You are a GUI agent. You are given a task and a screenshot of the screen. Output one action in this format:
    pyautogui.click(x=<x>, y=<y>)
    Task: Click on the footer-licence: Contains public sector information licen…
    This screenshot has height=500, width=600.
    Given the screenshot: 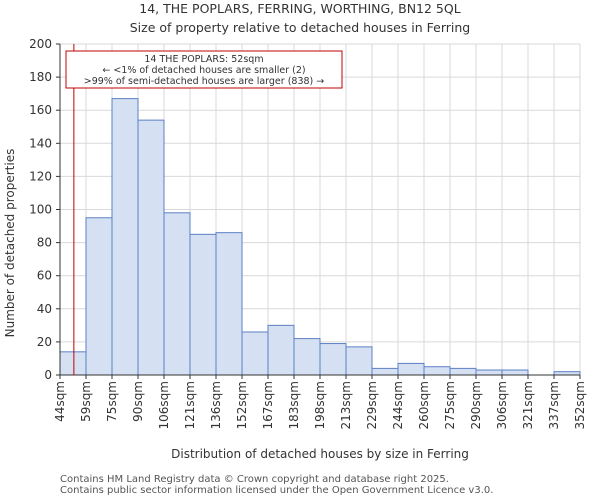 What is the action you would take?
    pyautogui.click(x=277, y=490)
    